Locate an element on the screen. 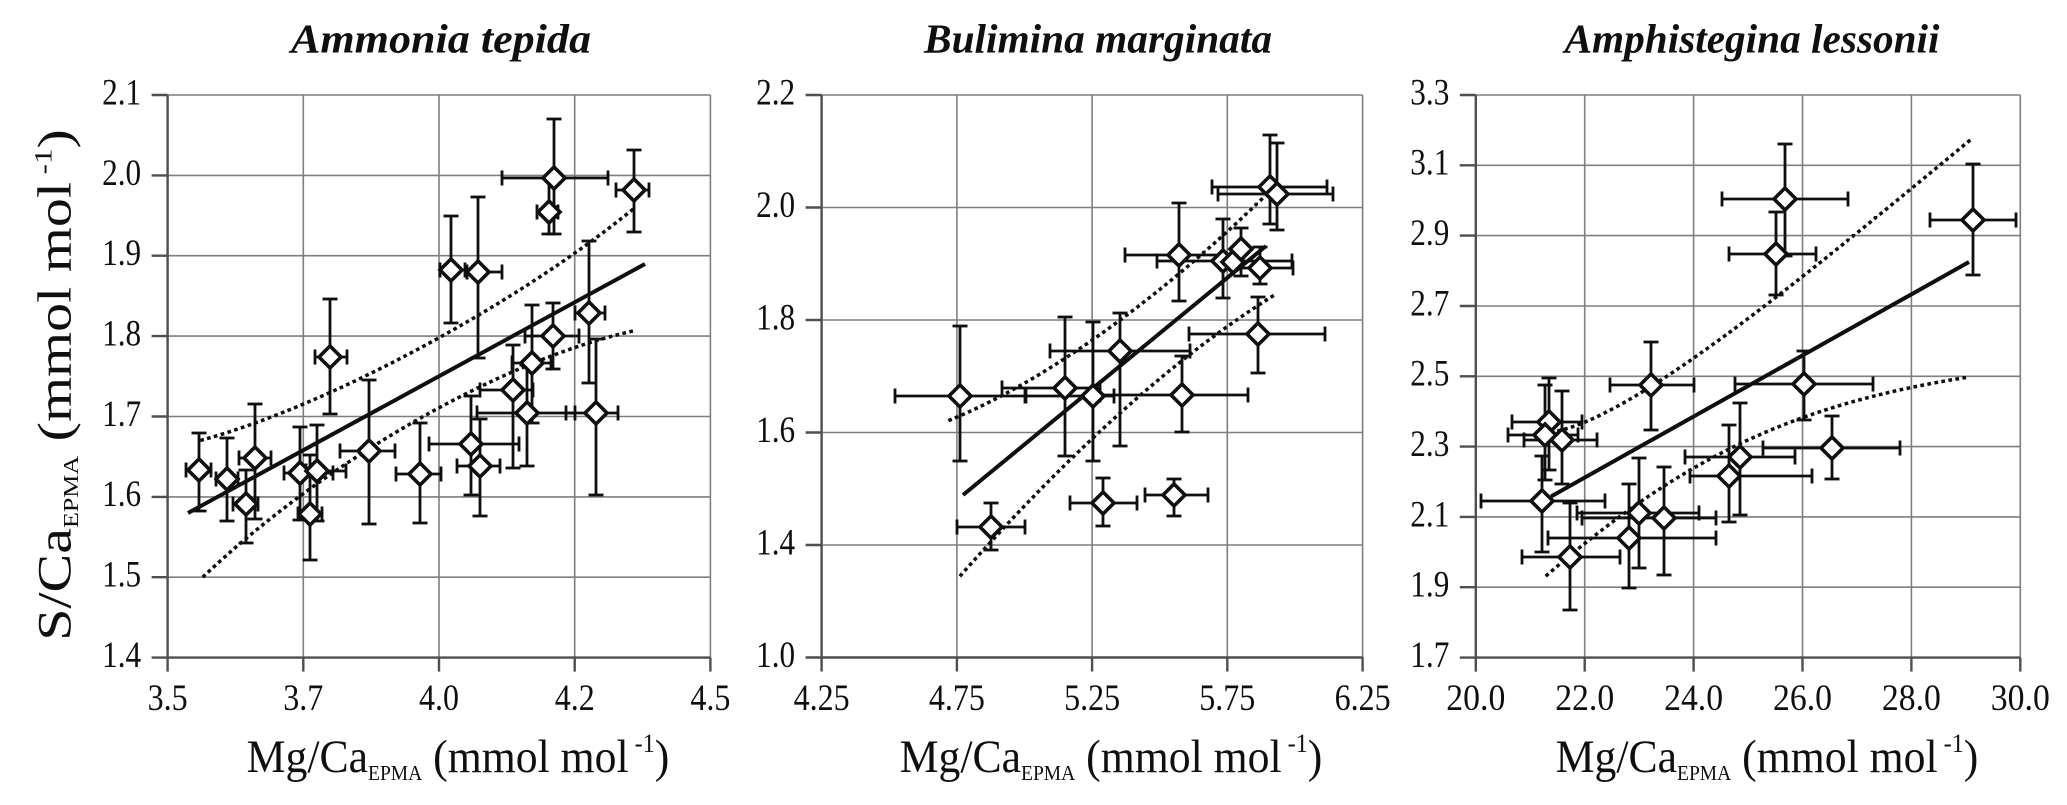  svg-text: 22.0 is located at coordinates (1584, 698).